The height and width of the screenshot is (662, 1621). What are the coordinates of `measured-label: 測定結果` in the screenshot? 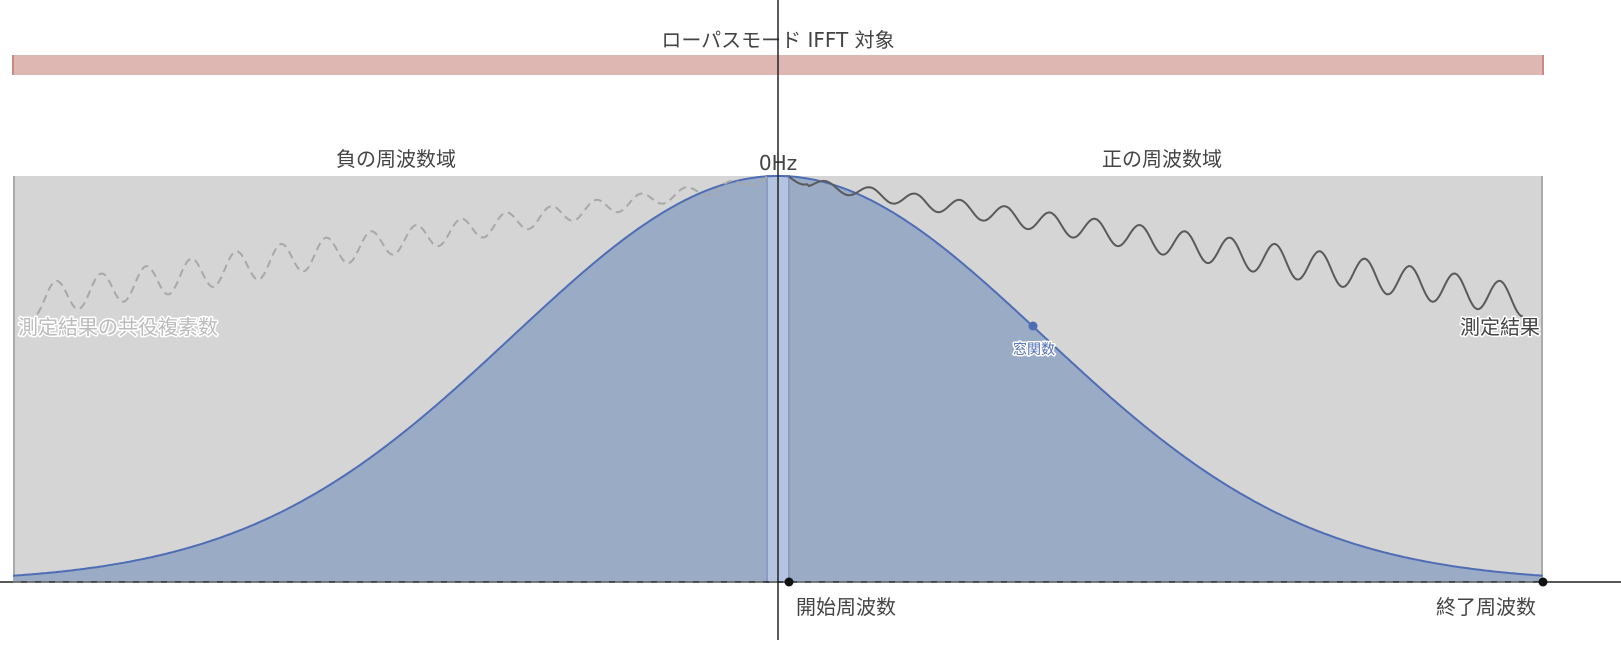 It's located at (1500, 327).